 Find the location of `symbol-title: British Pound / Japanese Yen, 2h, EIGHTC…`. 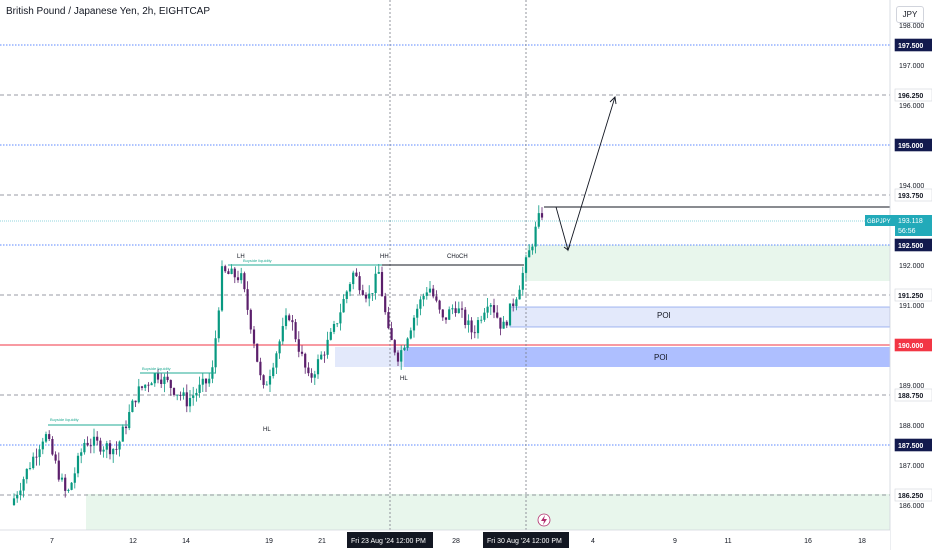

symbol-title: British Pound / Japanese Yen, 2h, EIGHTC… is located at coordinates (108, 11).